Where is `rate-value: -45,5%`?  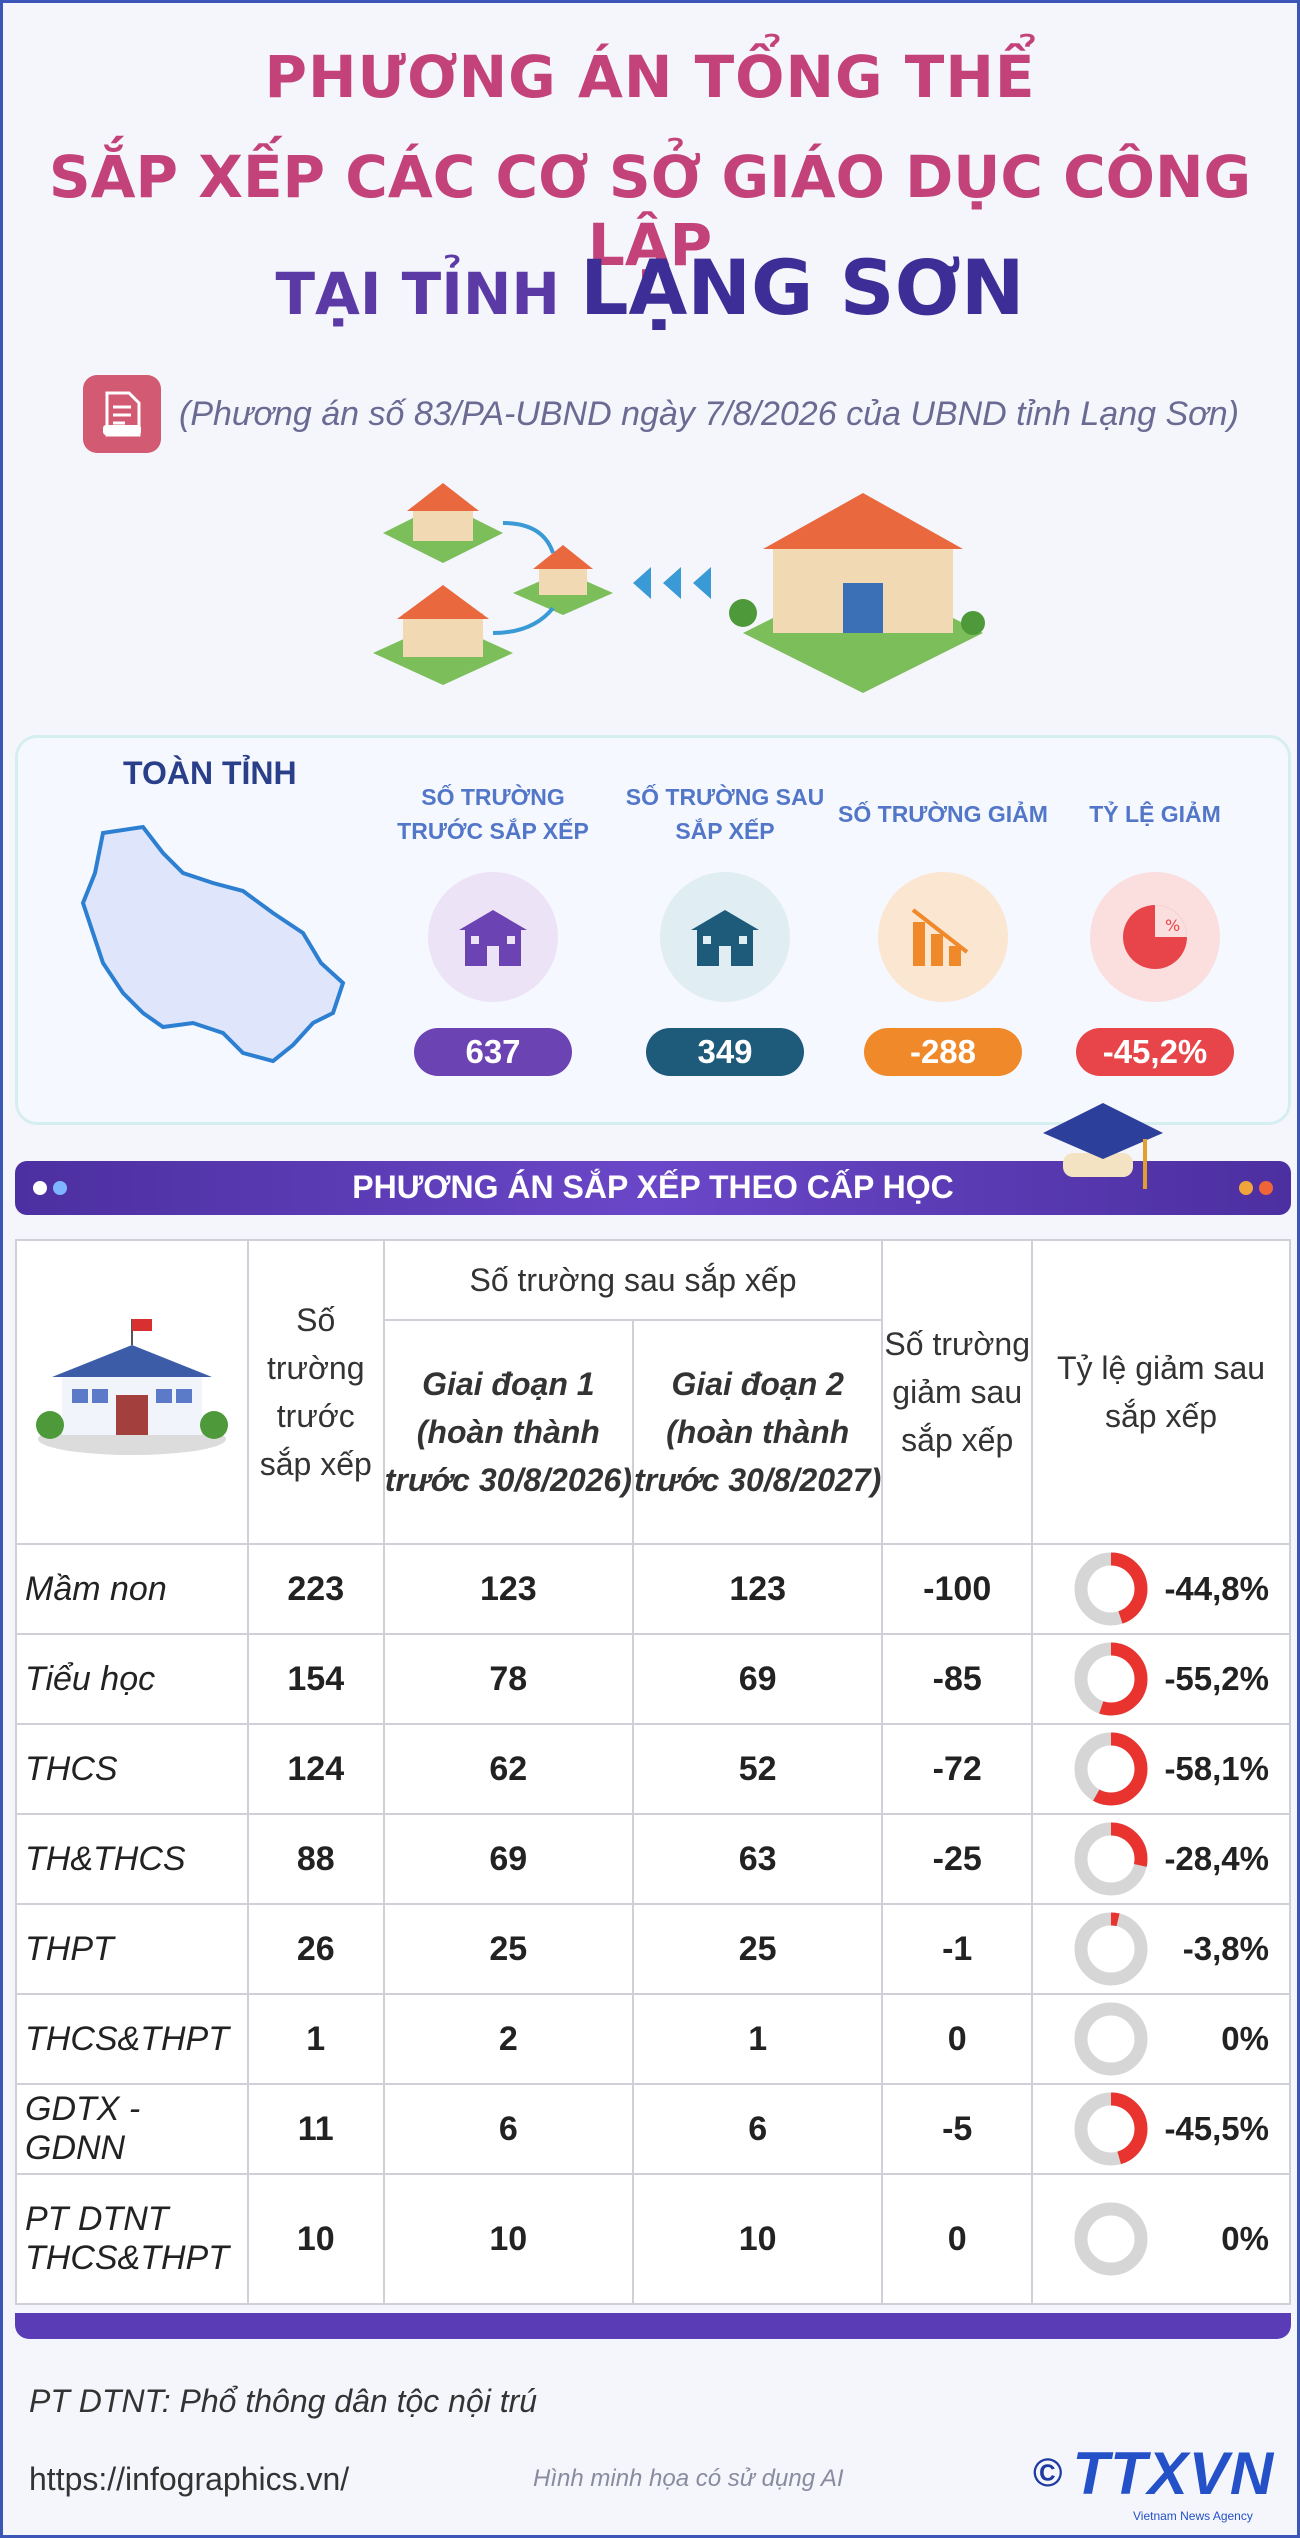
rate-value: -45,5% is located at coordinates (1216, 2128).